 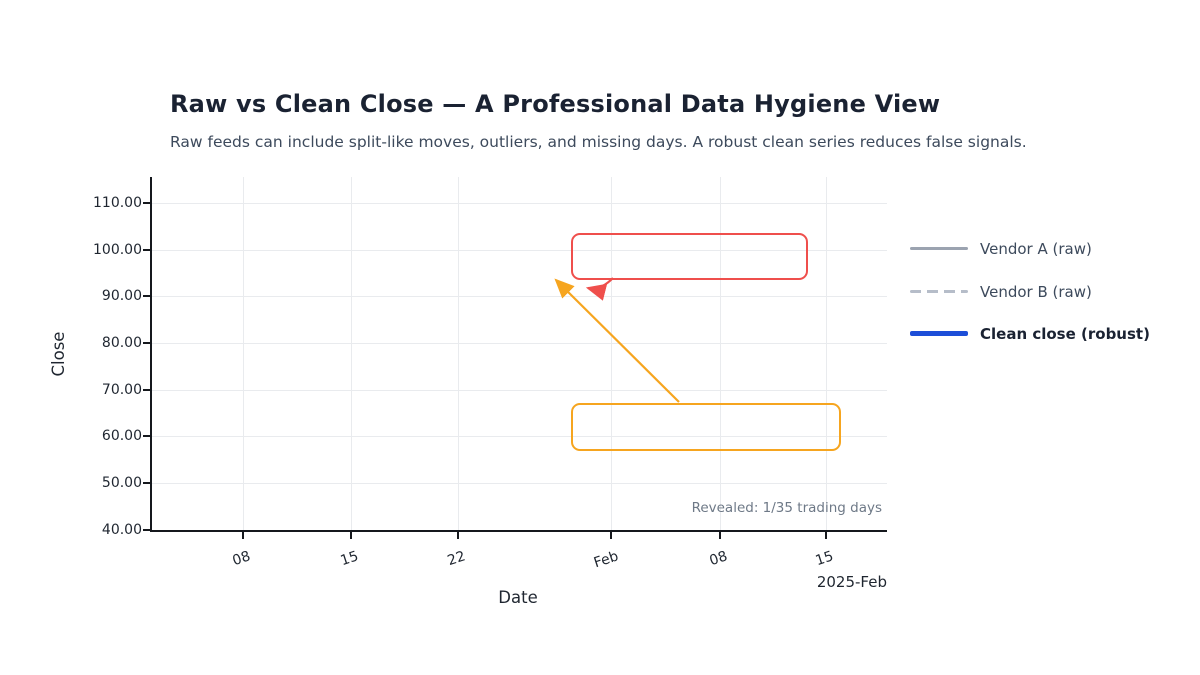 I want to click on legend-item-vendor-a: Vendor A (raw), so click(x=1045, y=249).